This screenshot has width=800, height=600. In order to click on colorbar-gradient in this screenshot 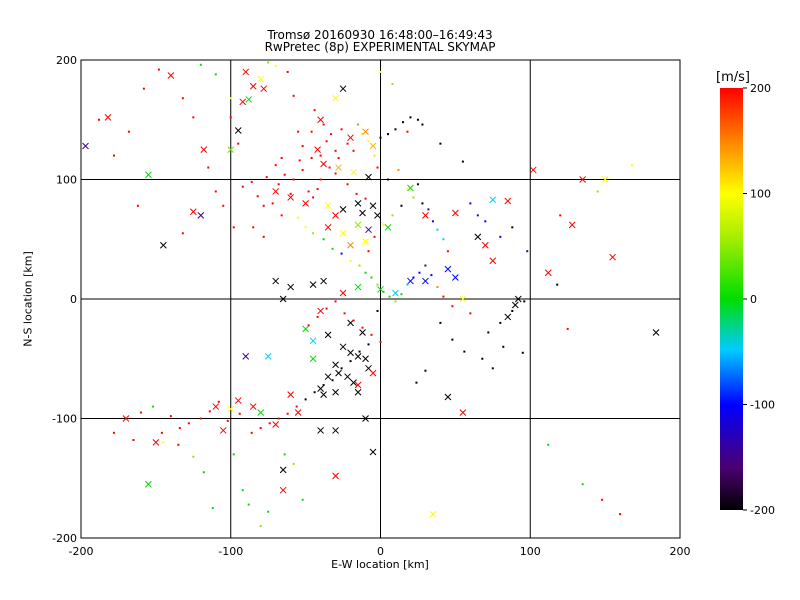, I will do `click(731, 299)`.